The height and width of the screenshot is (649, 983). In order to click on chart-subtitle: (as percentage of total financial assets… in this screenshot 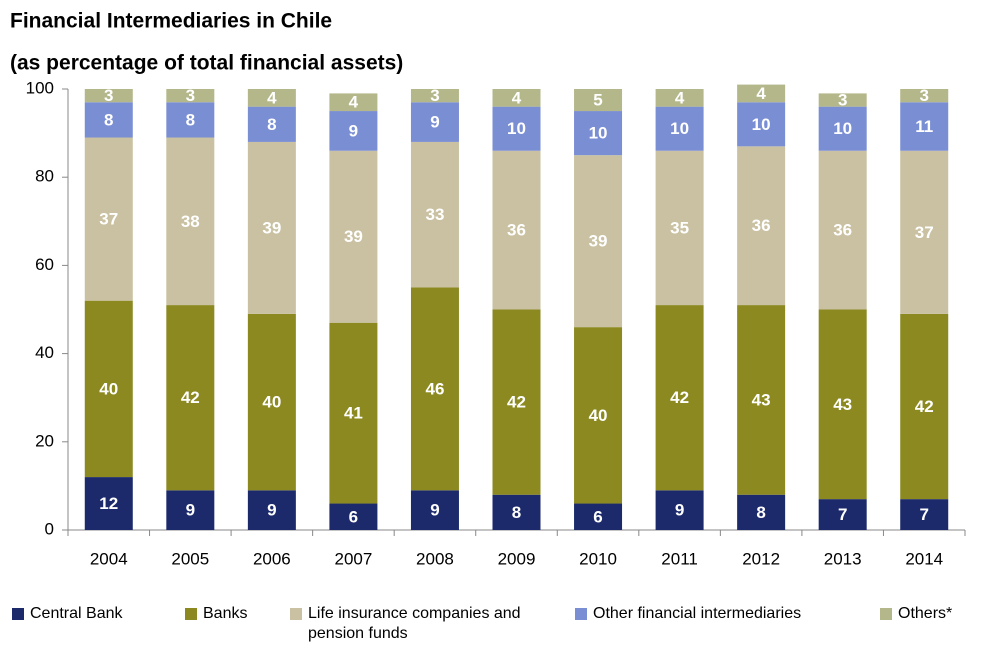, I will do `click(206, 63)`.